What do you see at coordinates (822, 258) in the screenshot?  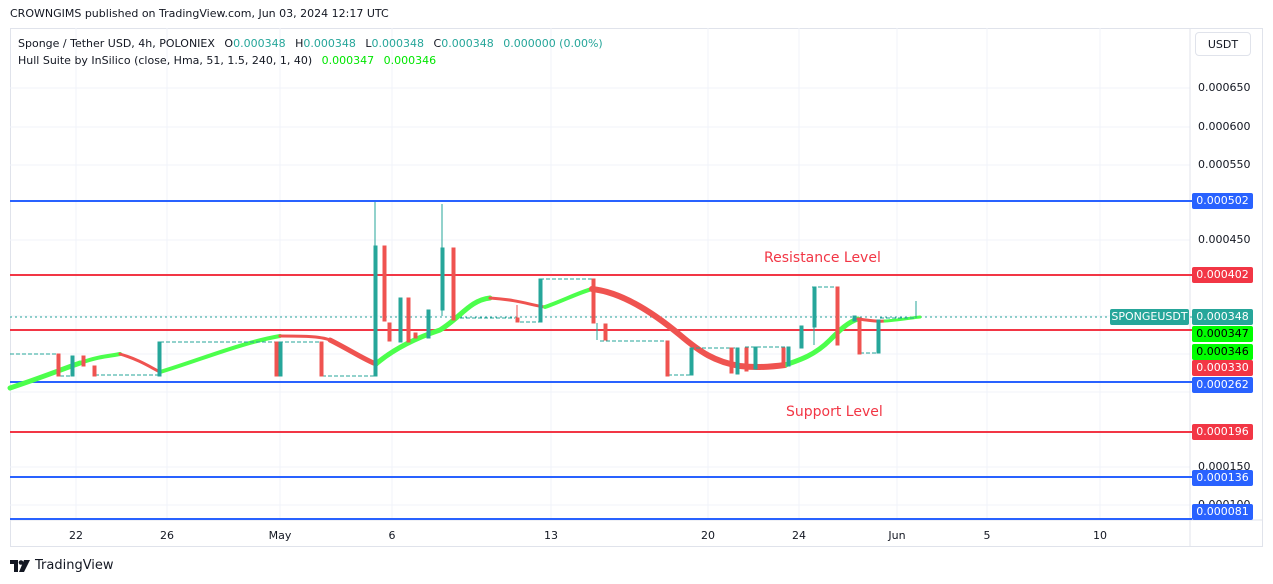 I see `resistance-level-label: Resistance Level` at bounding box center [822, 258].